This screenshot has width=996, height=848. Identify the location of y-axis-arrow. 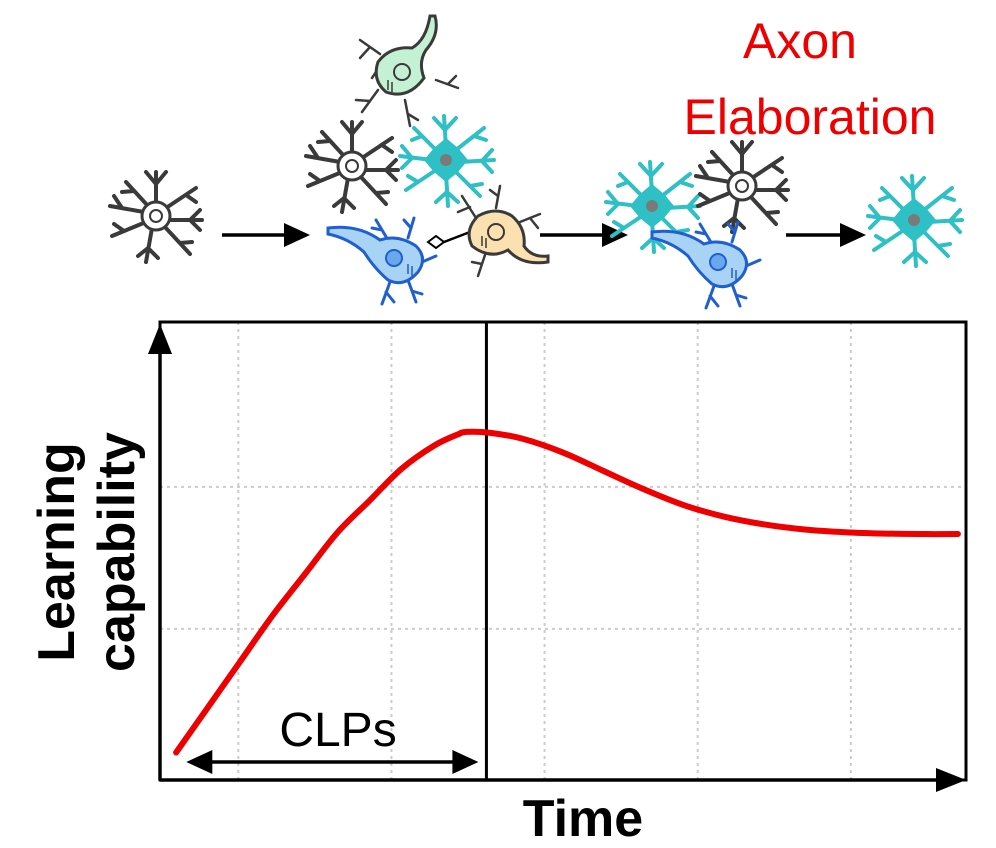
(160, 552).